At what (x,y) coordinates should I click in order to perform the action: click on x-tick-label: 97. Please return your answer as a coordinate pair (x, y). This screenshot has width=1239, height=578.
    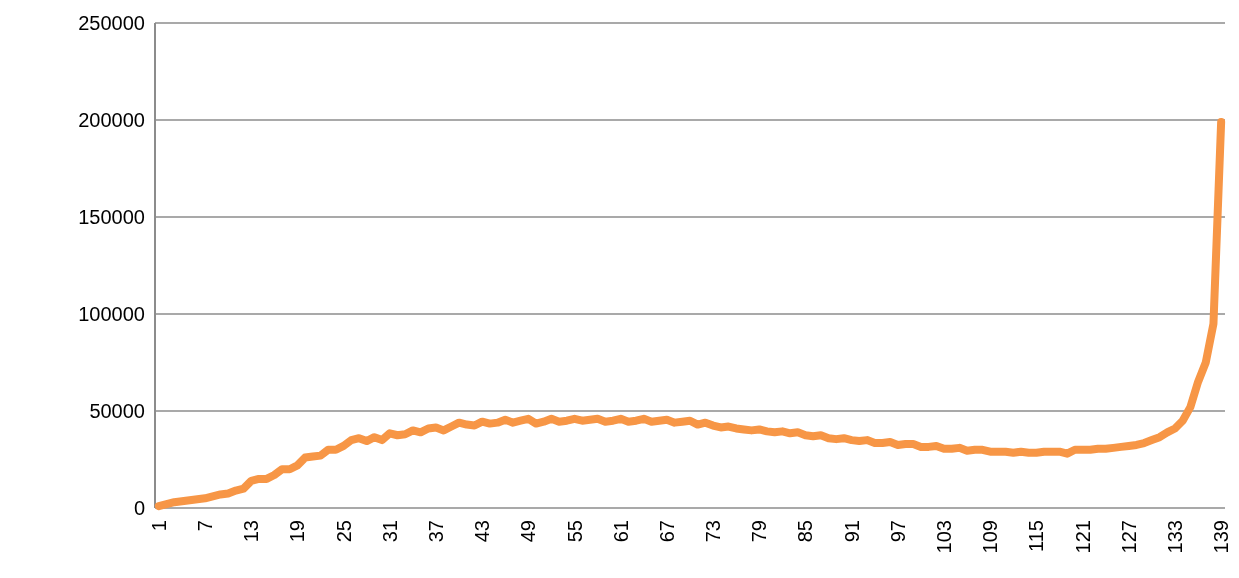
    Looking at the image, I should click on (897, 531).